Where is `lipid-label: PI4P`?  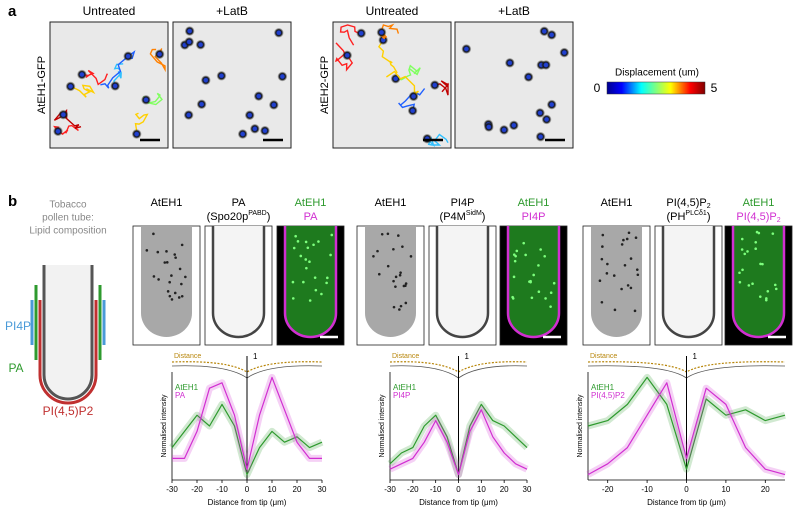 lipid-label: PI4P is located at coordinates (18, 326).